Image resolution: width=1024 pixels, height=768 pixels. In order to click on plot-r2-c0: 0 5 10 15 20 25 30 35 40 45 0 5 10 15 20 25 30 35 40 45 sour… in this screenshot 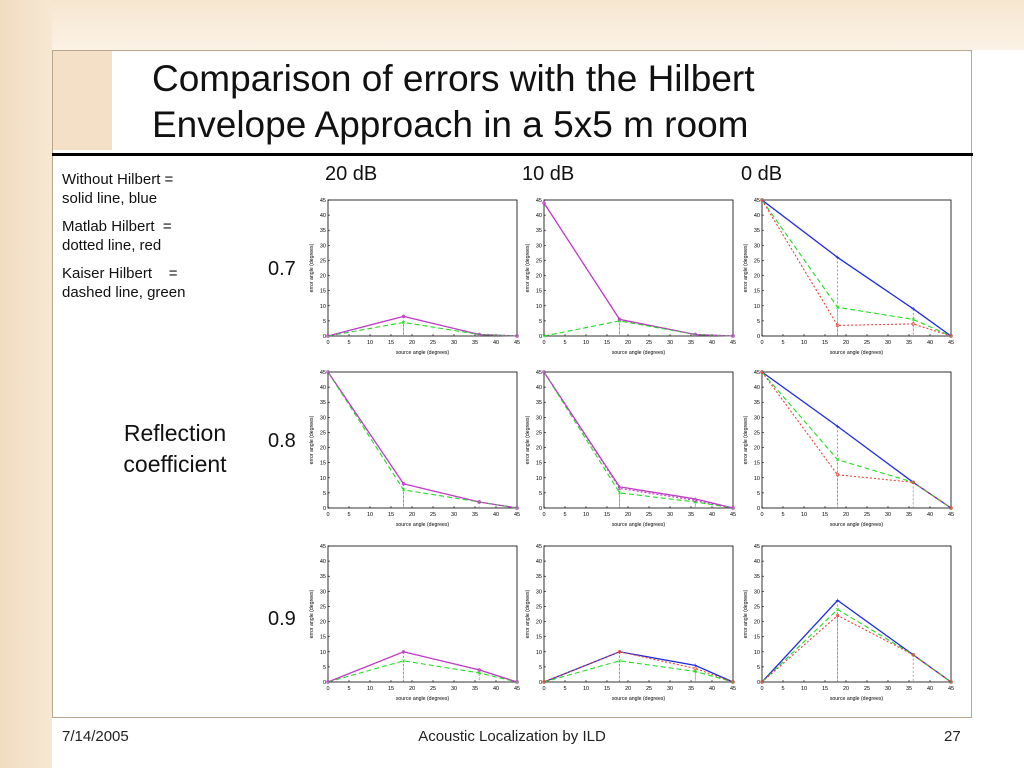, I will do `click(414, 623)`.